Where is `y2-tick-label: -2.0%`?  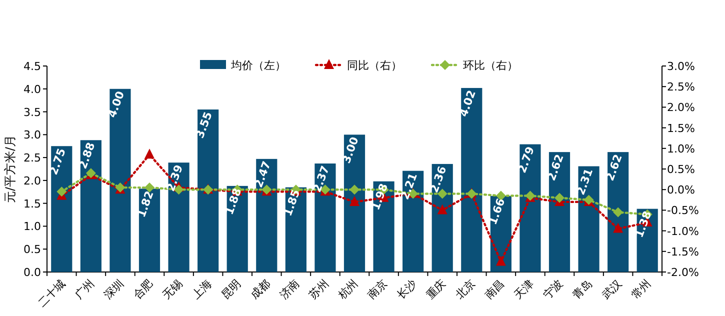
y2-tick-label: -2.0% is located at coordinates (683, 272).